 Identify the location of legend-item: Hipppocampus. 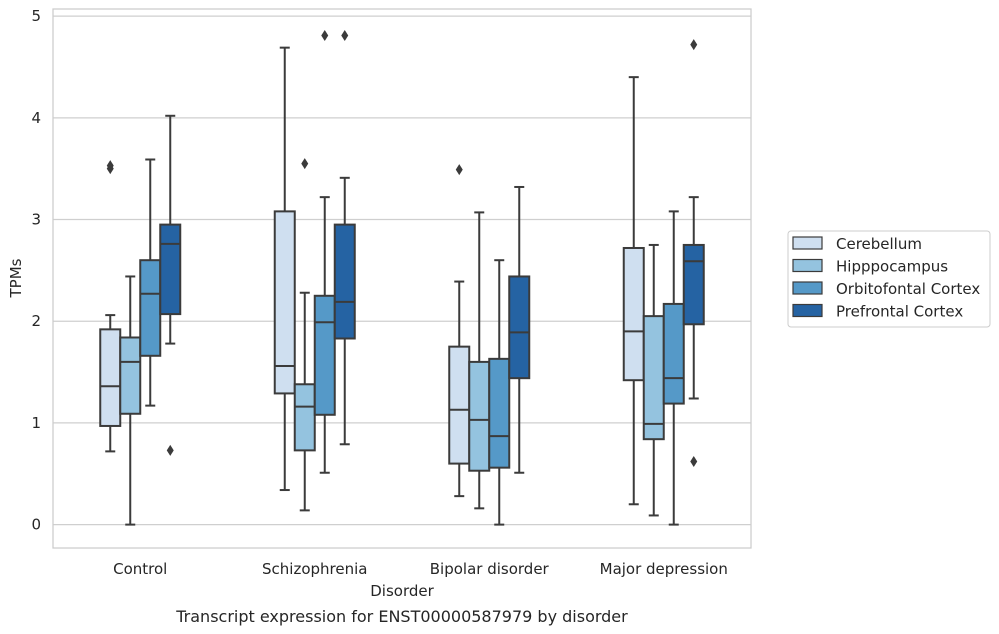
(870, 267).